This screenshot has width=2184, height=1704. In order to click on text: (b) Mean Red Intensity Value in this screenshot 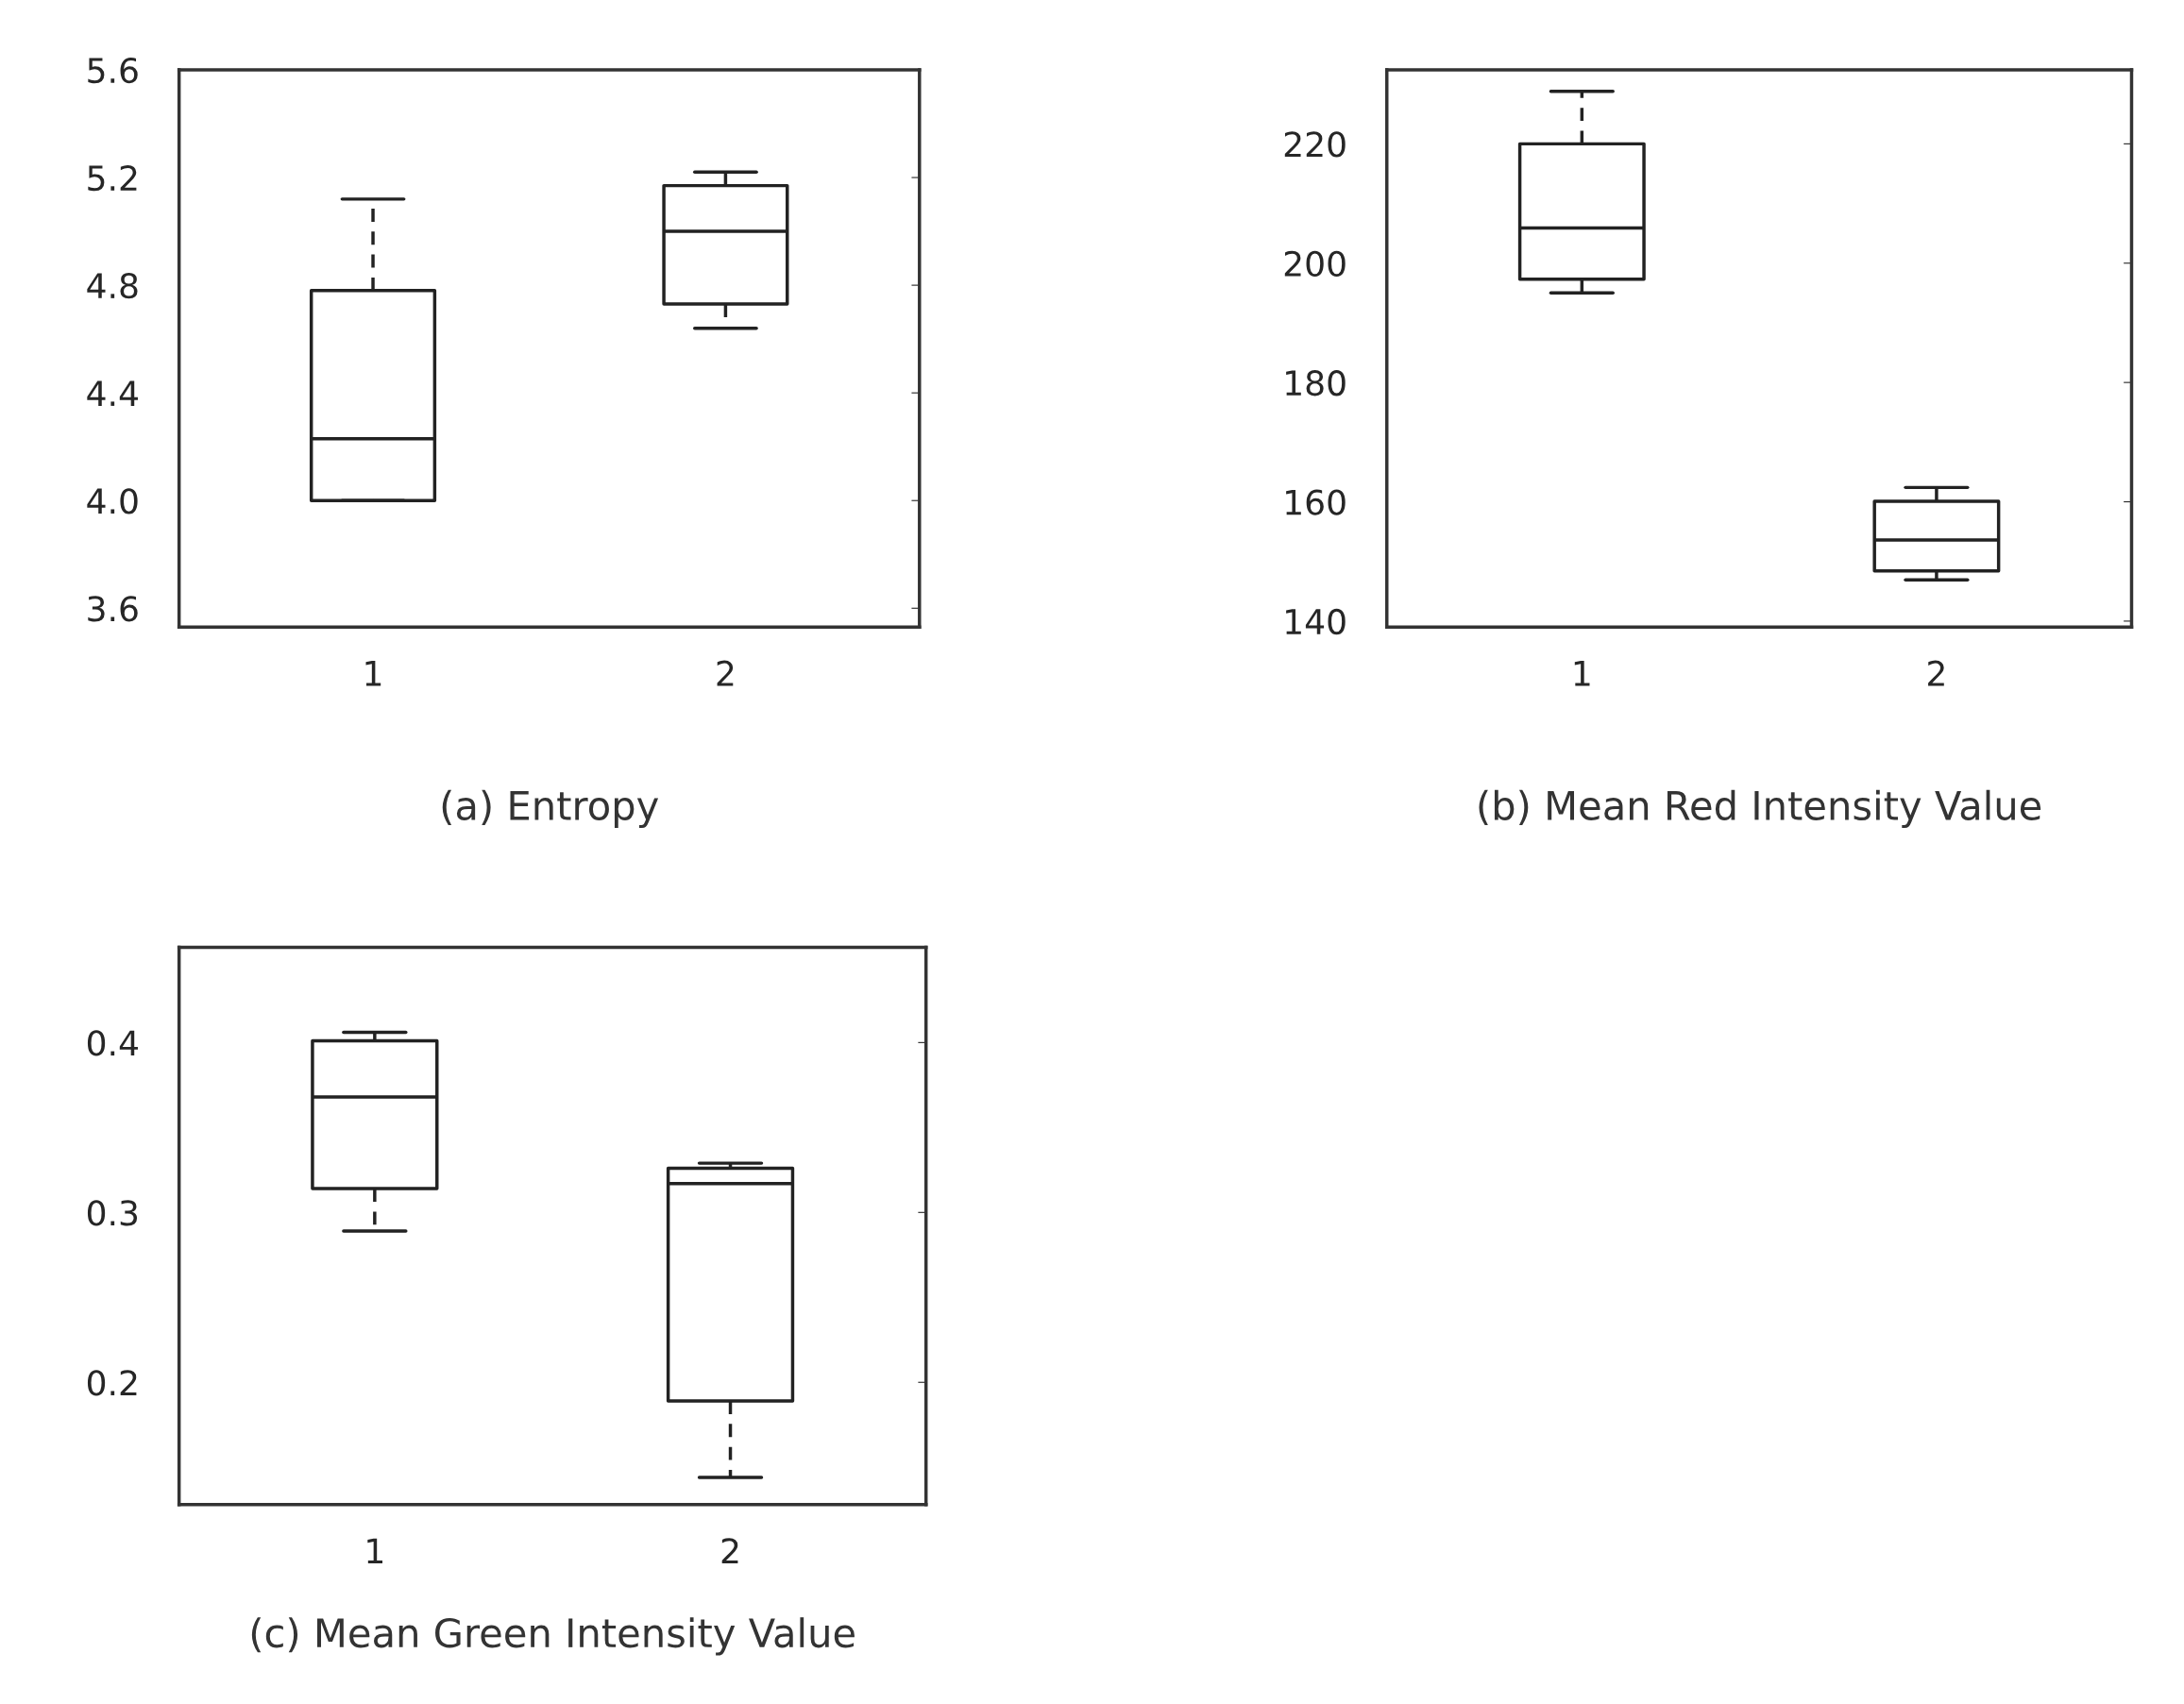, I will do `click(1760, 809)`.